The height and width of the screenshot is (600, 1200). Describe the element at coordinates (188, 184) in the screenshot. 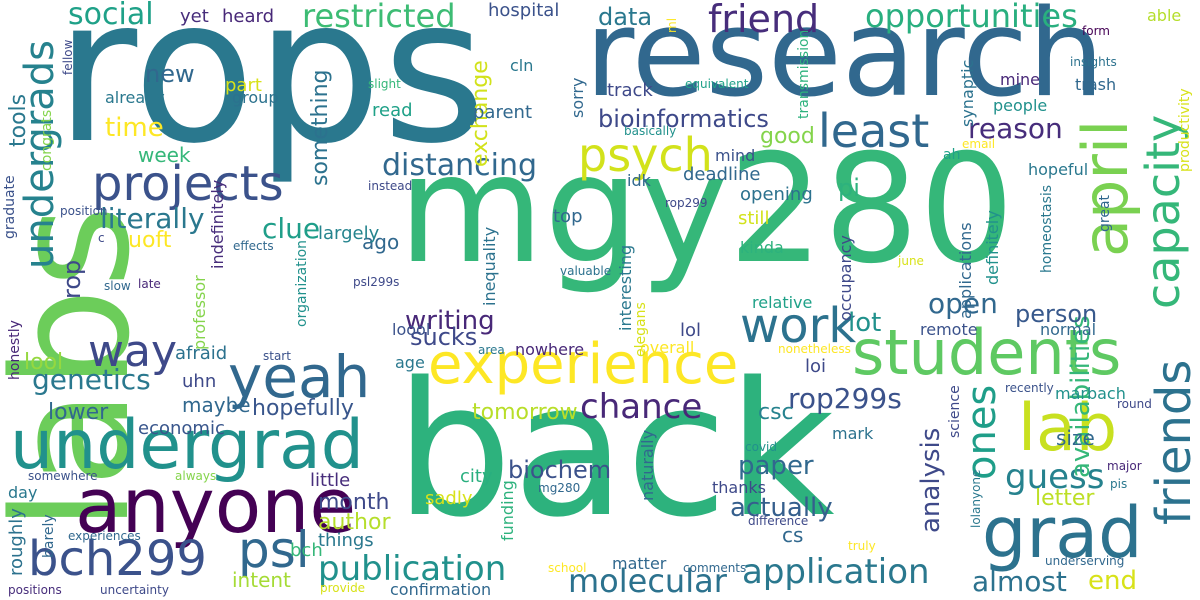

I see `cloud-word-projects: projects` at that location.